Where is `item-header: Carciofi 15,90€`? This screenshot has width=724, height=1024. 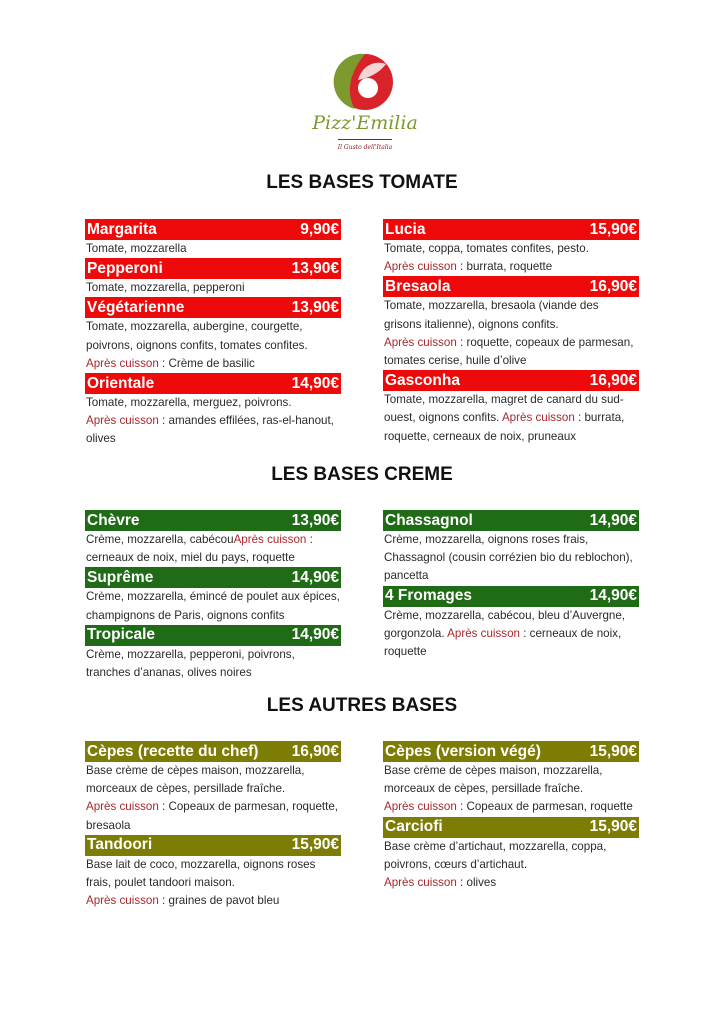 item-header: Carciofi 15,90€ is located at coordinates (511, 827).